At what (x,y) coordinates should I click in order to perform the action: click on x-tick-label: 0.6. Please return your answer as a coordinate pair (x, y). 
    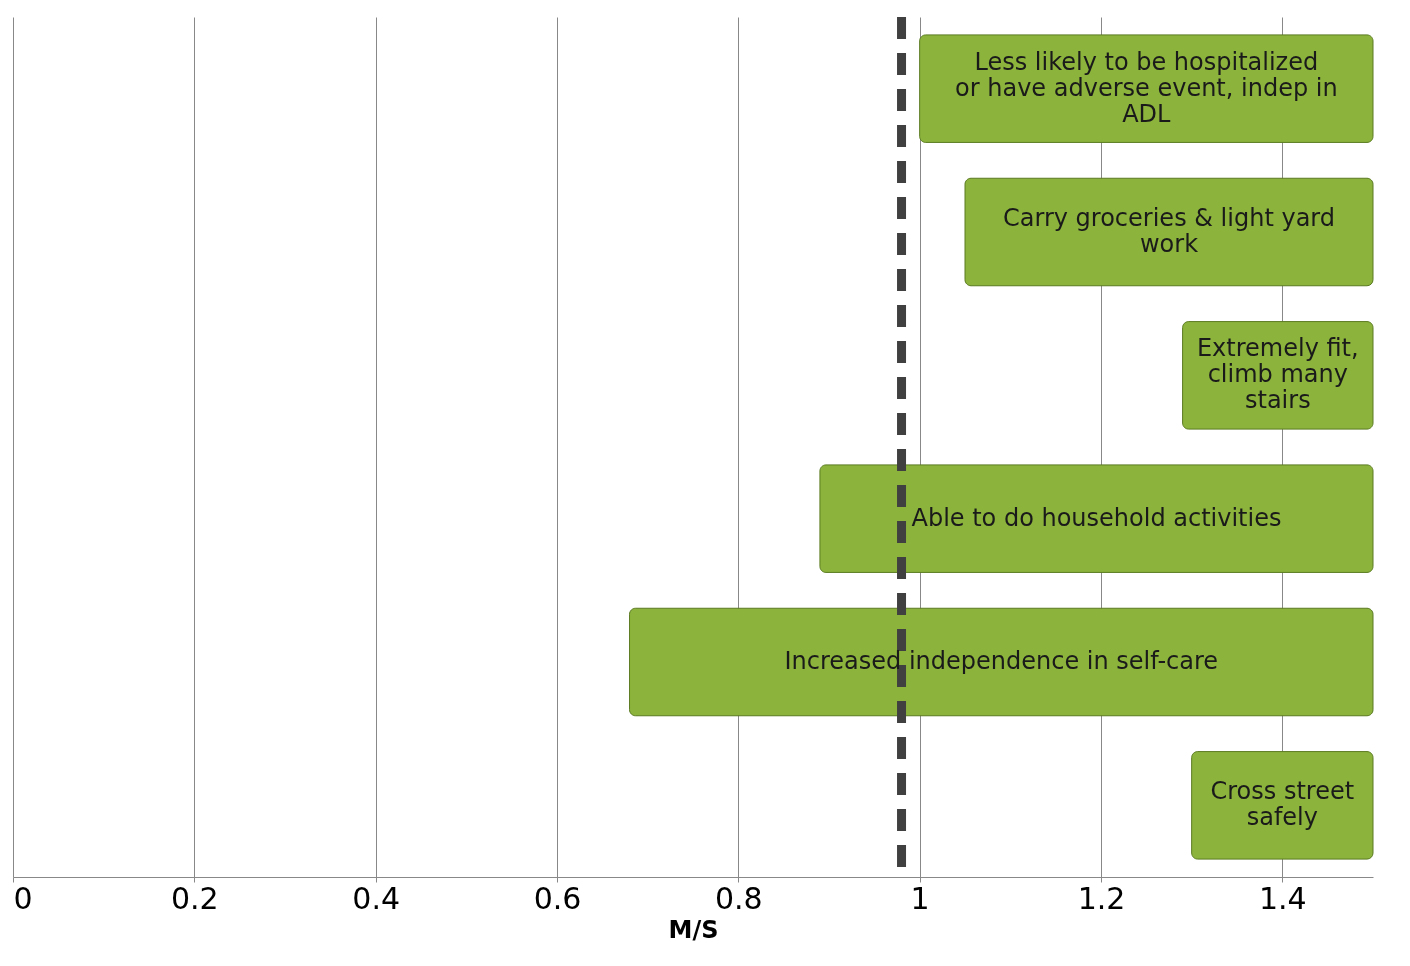
    Looking at the image, I should click on (557, 898).